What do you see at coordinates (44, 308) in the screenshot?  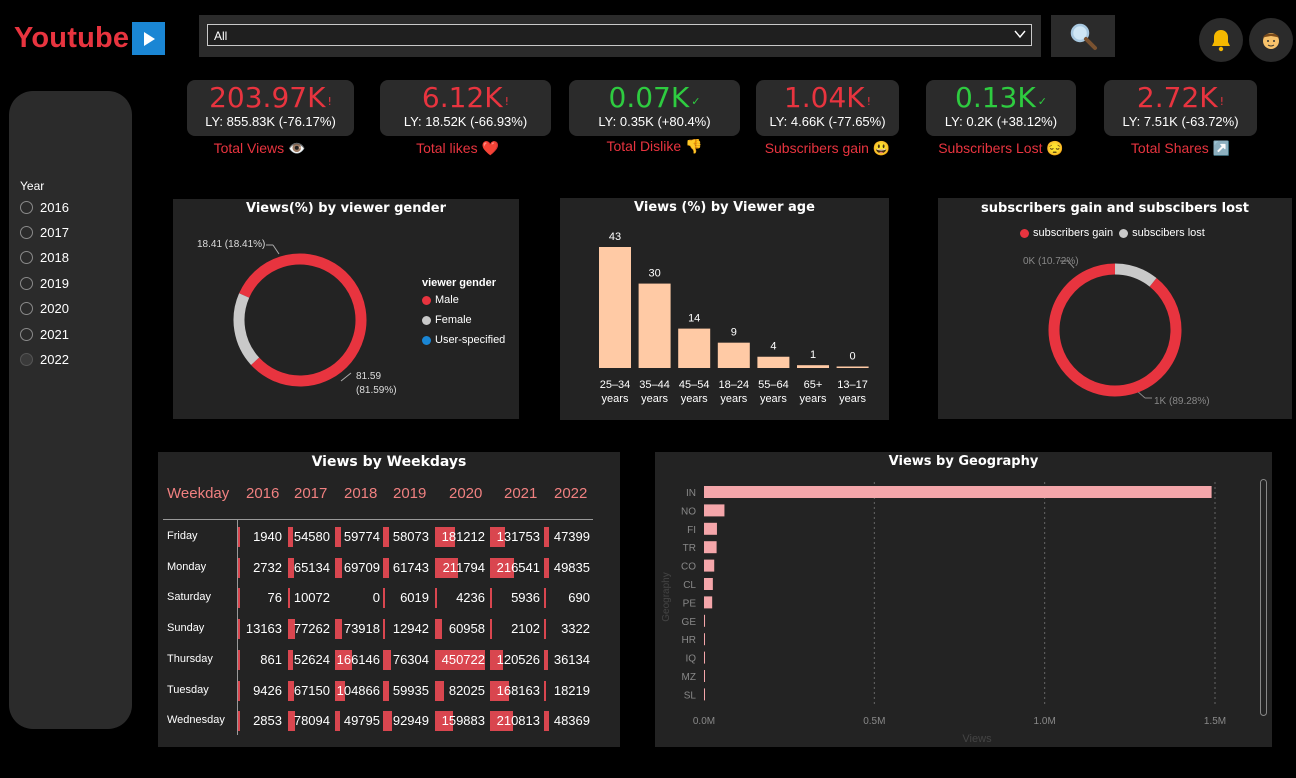 I see `year-option-2020: 2020` at bounding box center [44, 308].